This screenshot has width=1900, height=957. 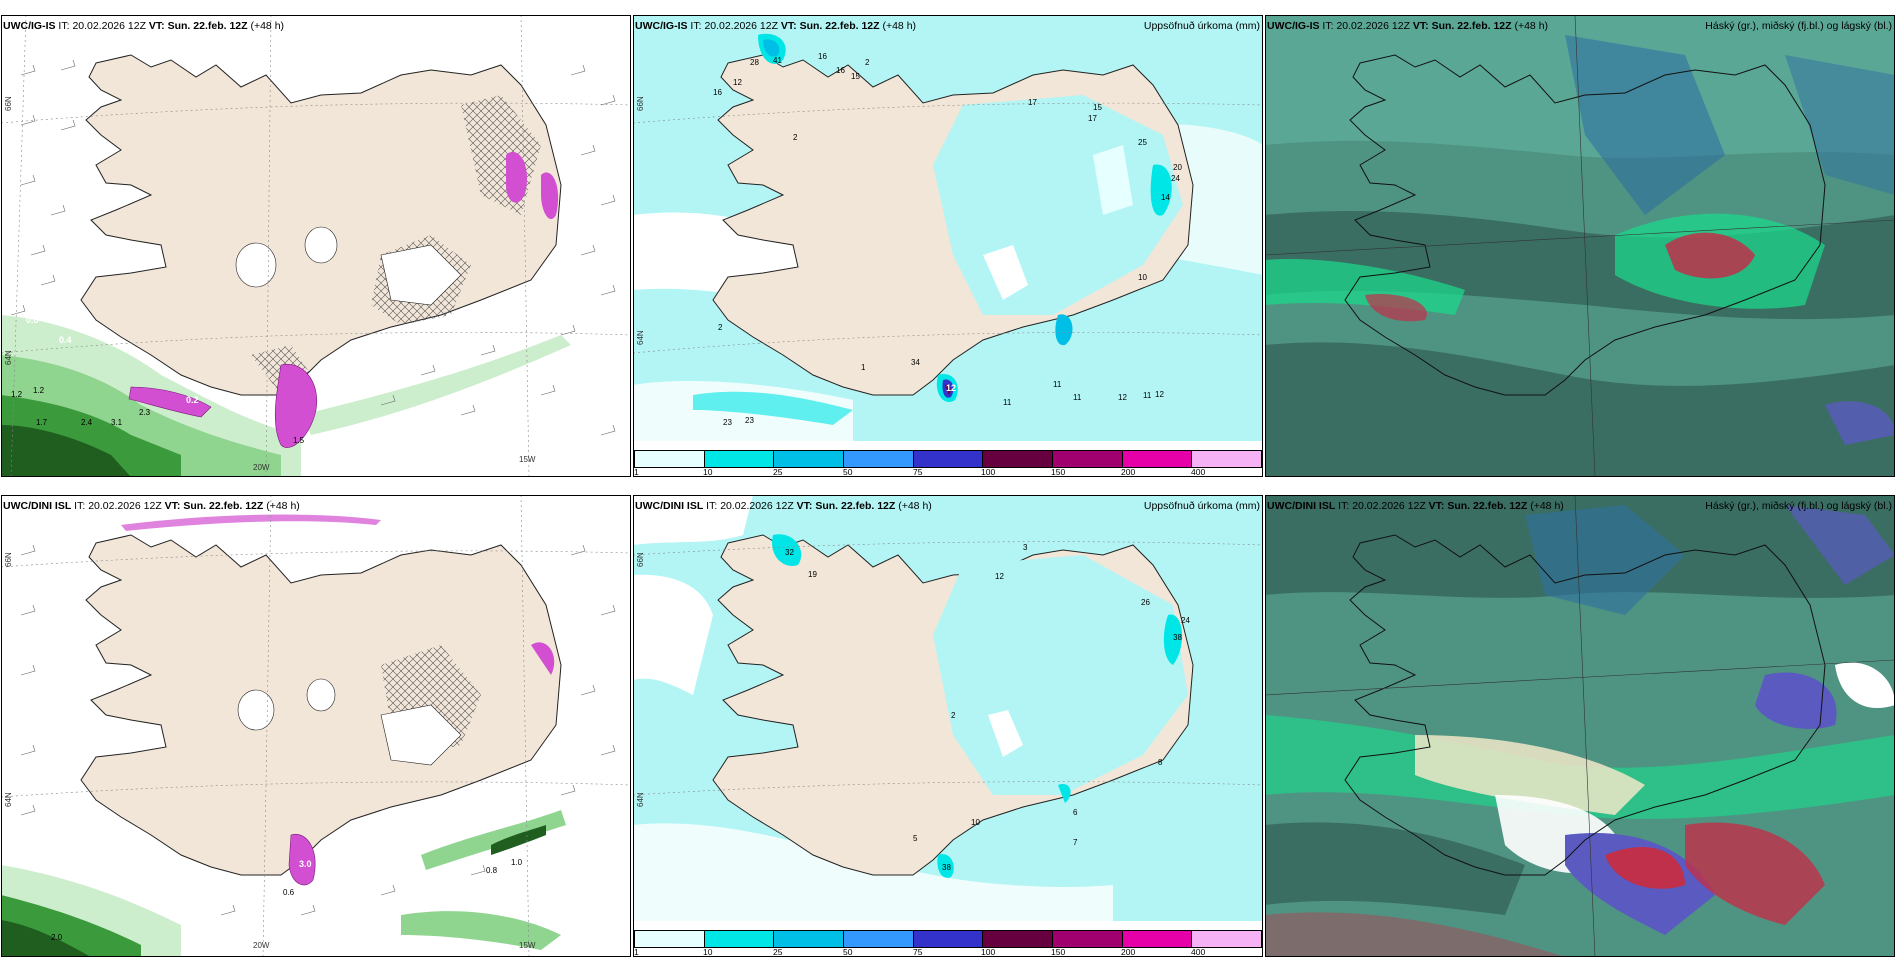 I want to click on lon-label-20: 20W, so click(x=261, y=945).